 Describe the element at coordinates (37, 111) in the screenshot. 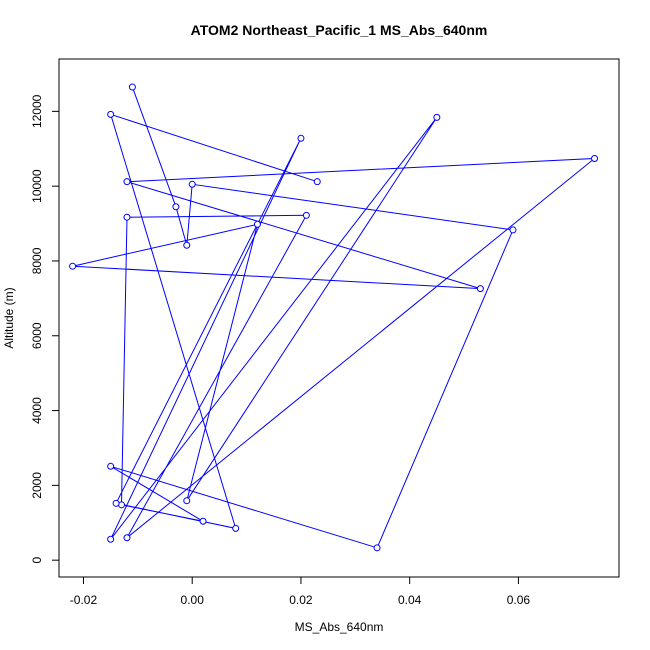

I see `y-tick-label: 12000` at that location.